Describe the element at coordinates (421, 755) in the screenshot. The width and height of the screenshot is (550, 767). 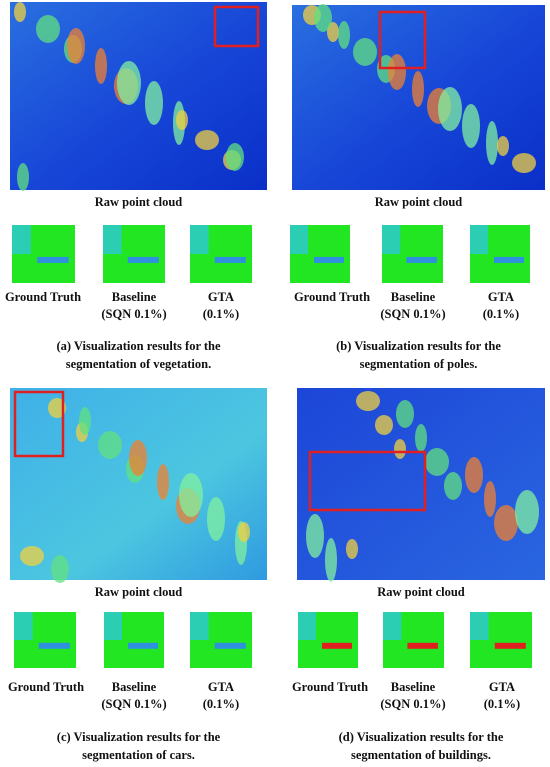
I see `caption: segmentation of buildings.` at that location.